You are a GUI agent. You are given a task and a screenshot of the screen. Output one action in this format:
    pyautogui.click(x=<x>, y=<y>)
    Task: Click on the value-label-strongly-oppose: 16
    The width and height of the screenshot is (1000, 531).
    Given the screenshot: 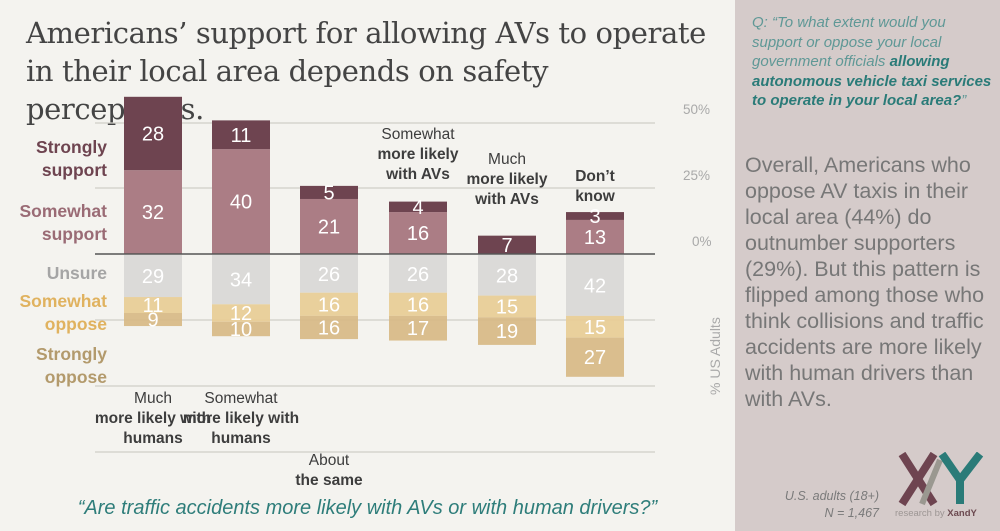 What is the action you would take?
    pyautogui.click(x=329, y=329)
    